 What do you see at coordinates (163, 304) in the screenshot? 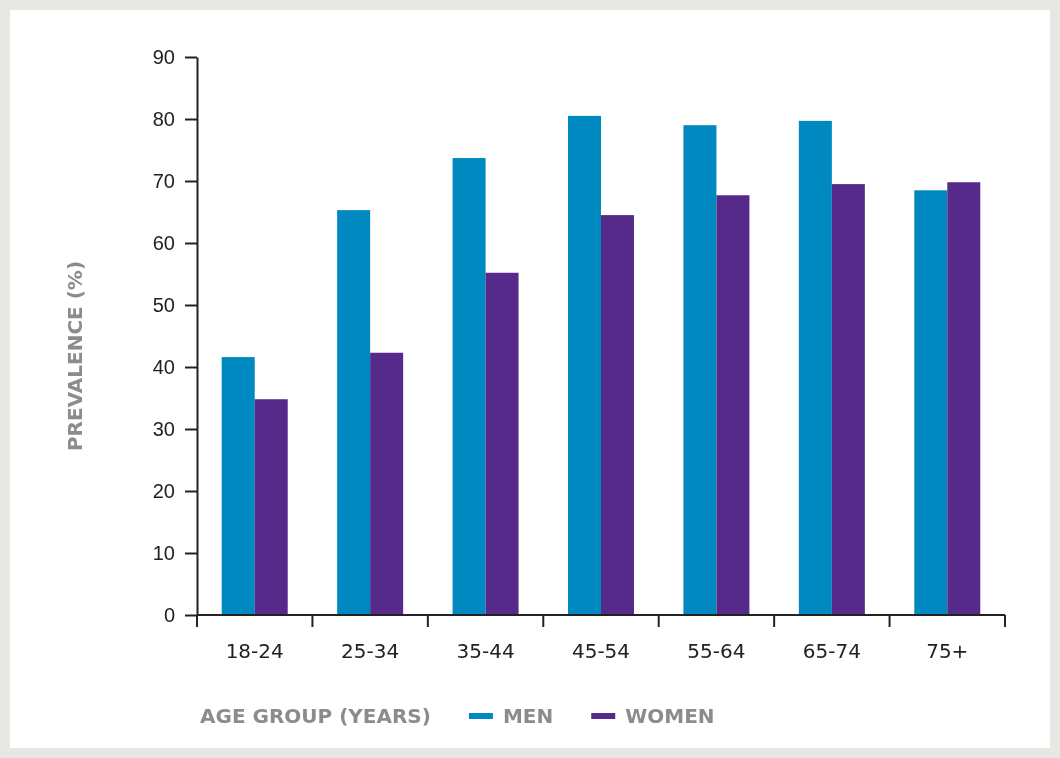
I see `y-tick-label: 50` at bounding box center [163, 304].